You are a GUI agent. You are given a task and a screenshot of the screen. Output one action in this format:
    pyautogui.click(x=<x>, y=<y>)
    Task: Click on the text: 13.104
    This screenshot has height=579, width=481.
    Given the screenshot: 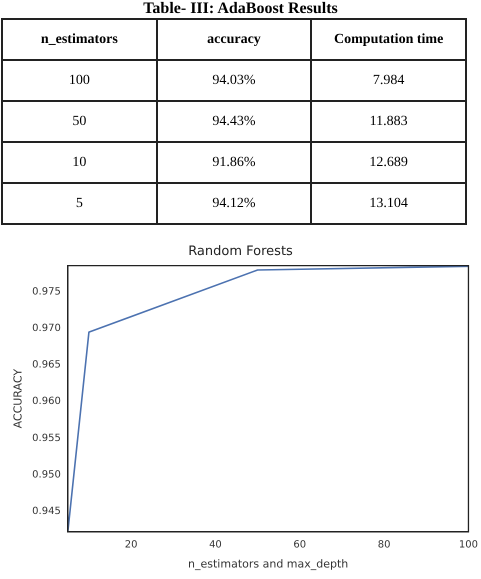 What is the action you would take?
    pyautogui.click(x=388, y=203)
    